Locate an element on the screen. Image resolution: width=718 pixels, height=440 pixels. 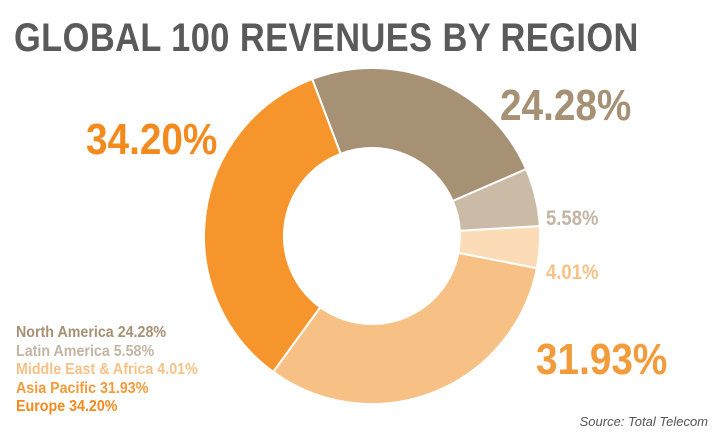
slice-europe is located at coordinates (272, 225).